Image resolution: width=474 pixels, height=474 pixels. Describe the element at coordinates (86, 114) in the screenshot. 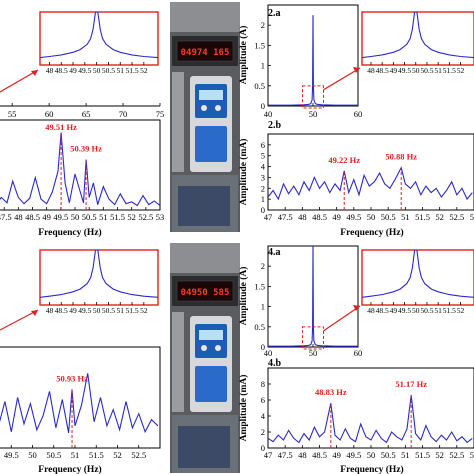

I see `x-tick-label: 65` at that location.